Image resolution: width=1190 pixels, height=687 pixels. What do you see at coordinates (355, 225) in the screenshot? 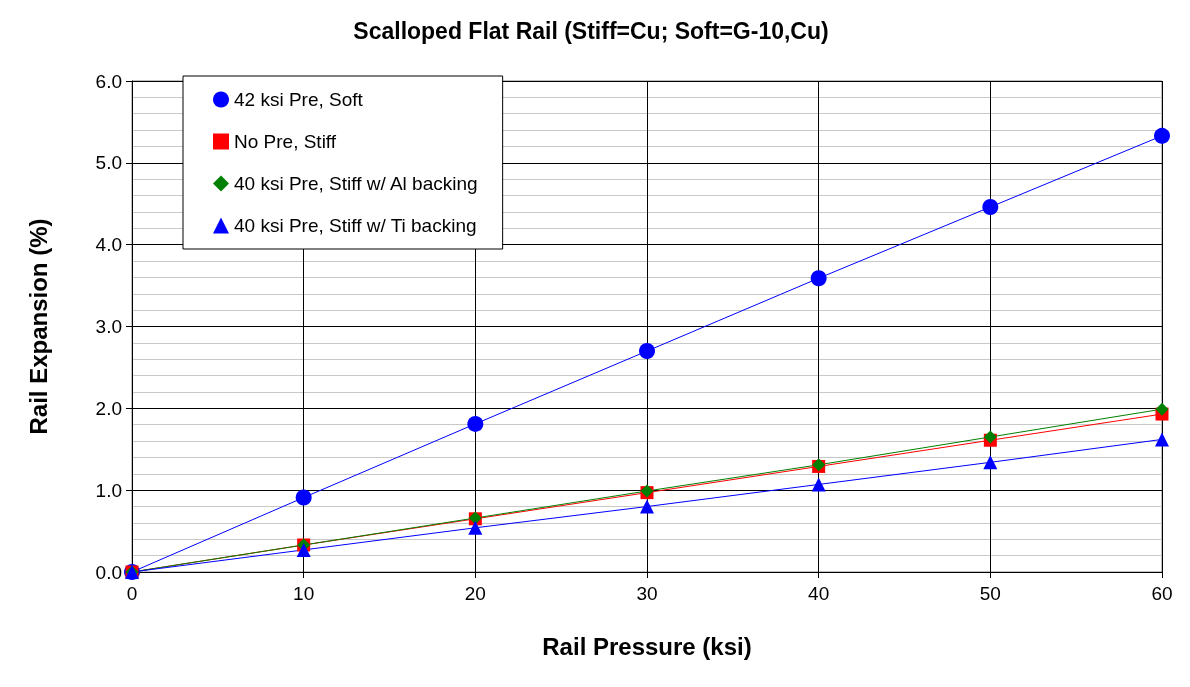
I see `legend-label: 40 ksi Pre, Stiff w/ Ti backing` at bounding box center [355, 225].